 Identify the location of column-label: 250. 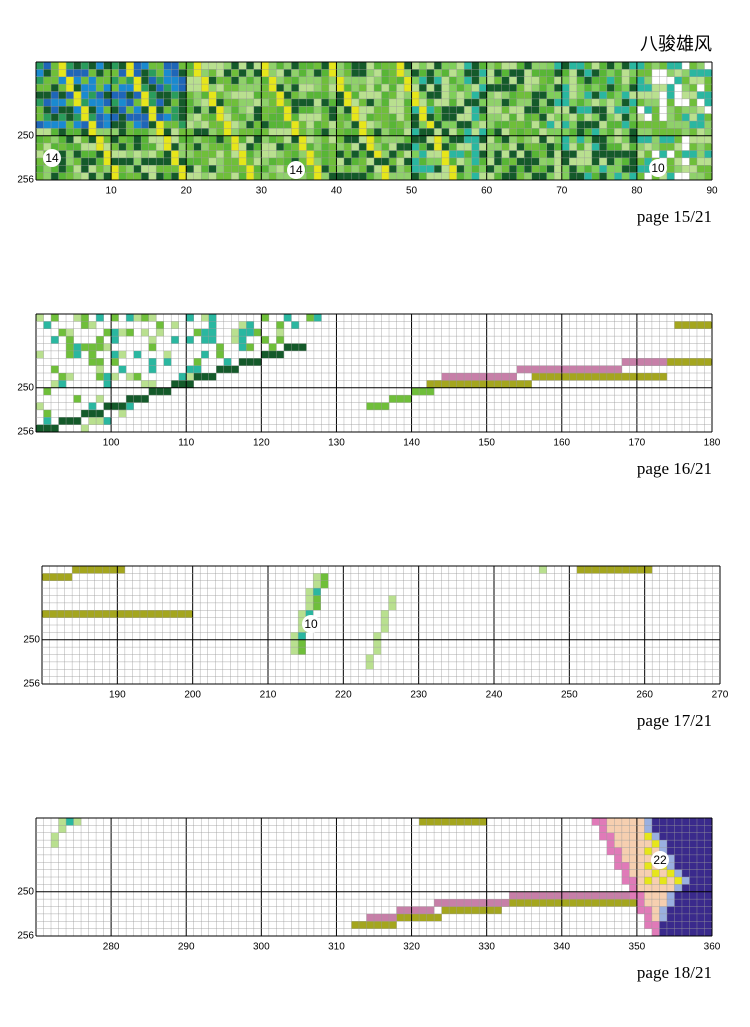
(569, 695).